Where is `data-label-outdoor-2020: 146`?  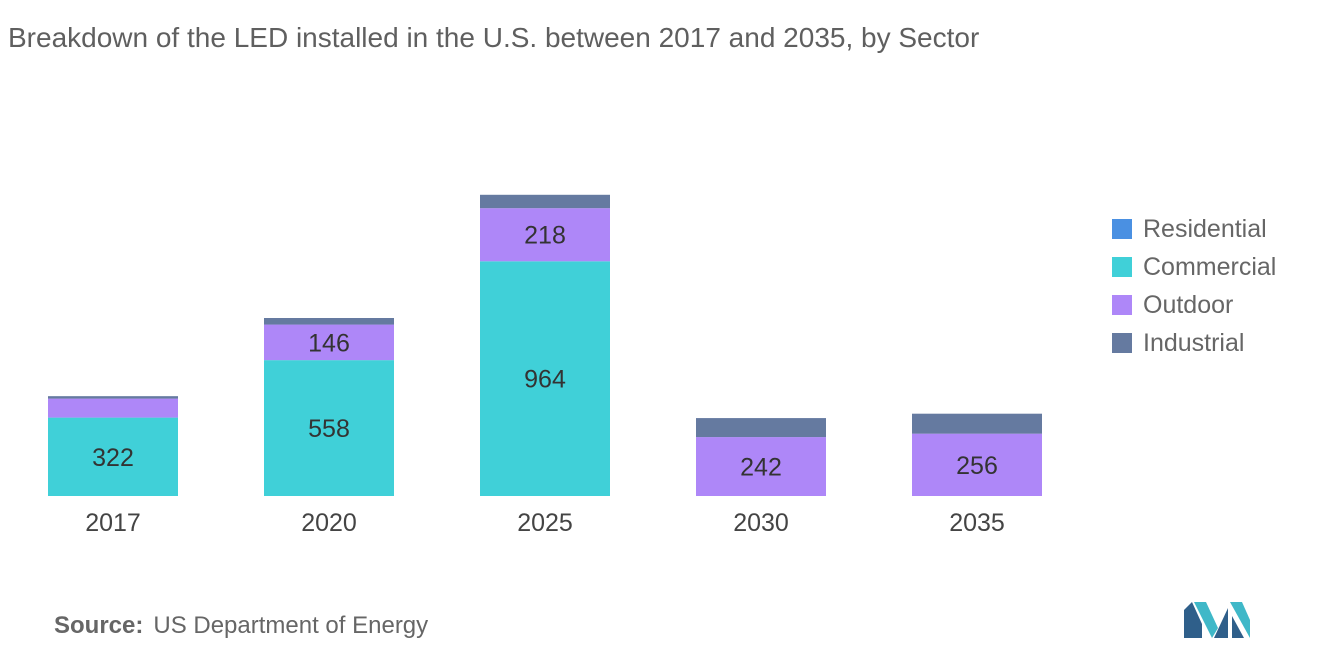 data-label-outdoor-2020: 146 is located at coordinates (329, 343).